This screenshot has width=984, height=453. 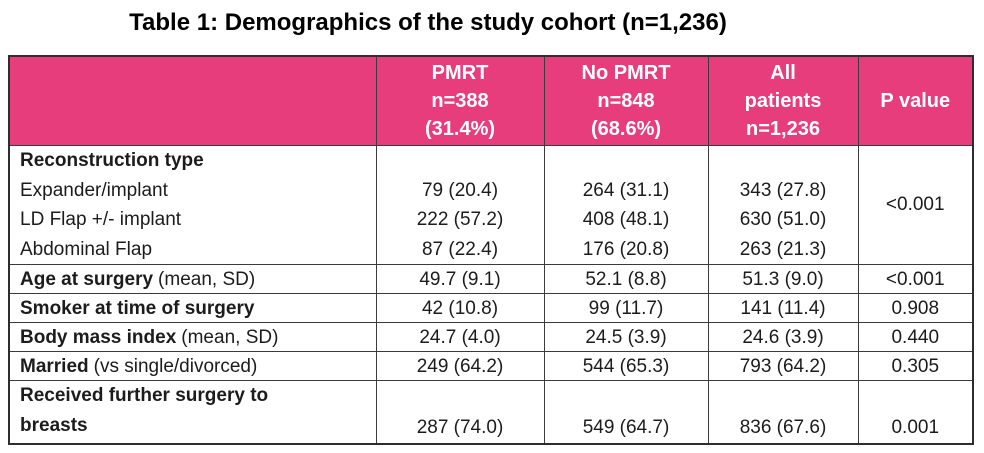 What do you see at coordinates (94, 190) in the screenshot?
I see `label-expander-implant: Expander/implant` at bounding box center [94, 190].